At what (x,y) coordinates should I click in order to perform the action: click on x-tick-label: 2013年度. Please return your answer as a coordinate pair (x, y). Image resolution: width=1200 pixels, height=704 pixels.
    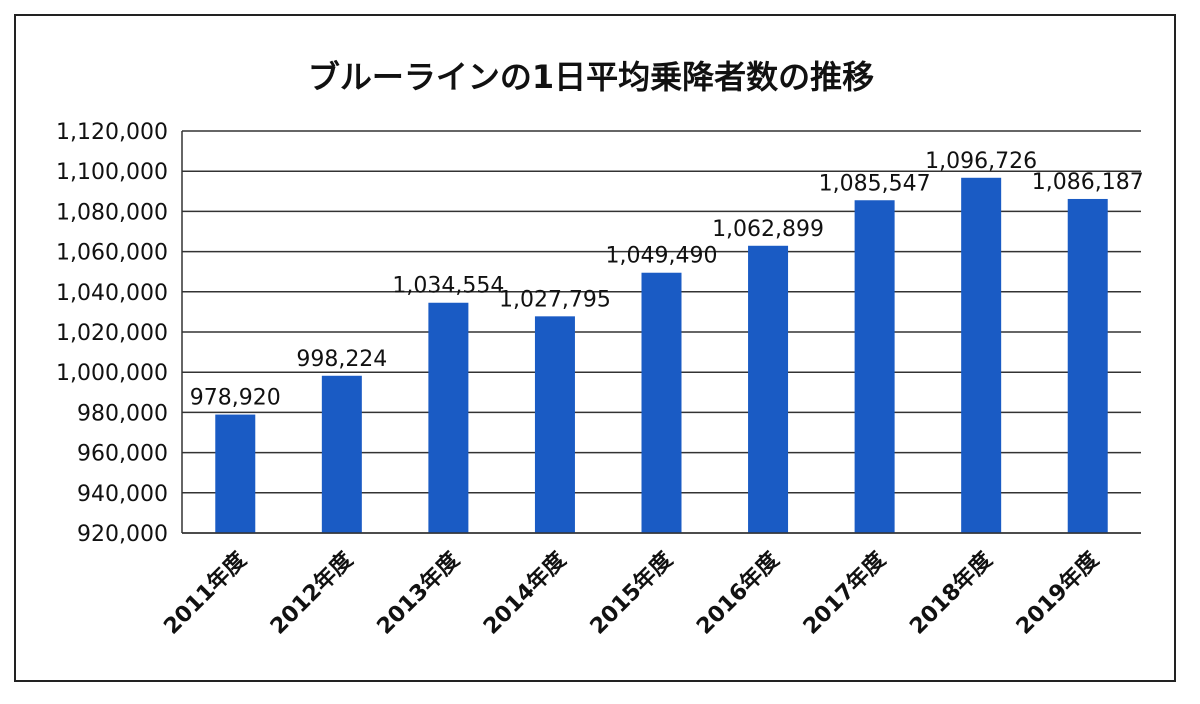
    Looking at the image, I should click on (419, 593).